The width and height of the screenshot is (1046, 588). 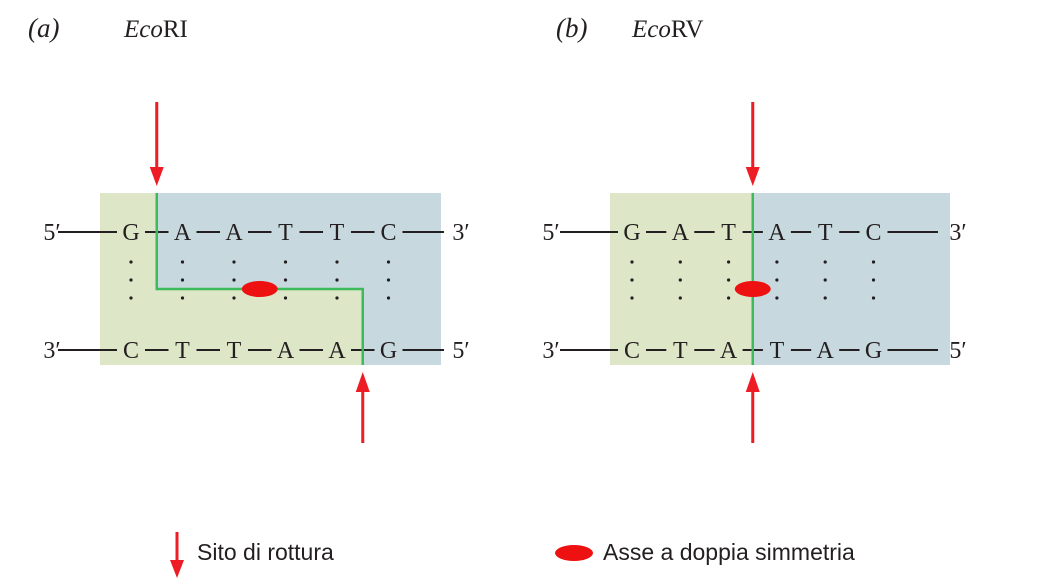 I want to click on enzyme-name-ecori: EcoRI, so click(x=155, y=29).